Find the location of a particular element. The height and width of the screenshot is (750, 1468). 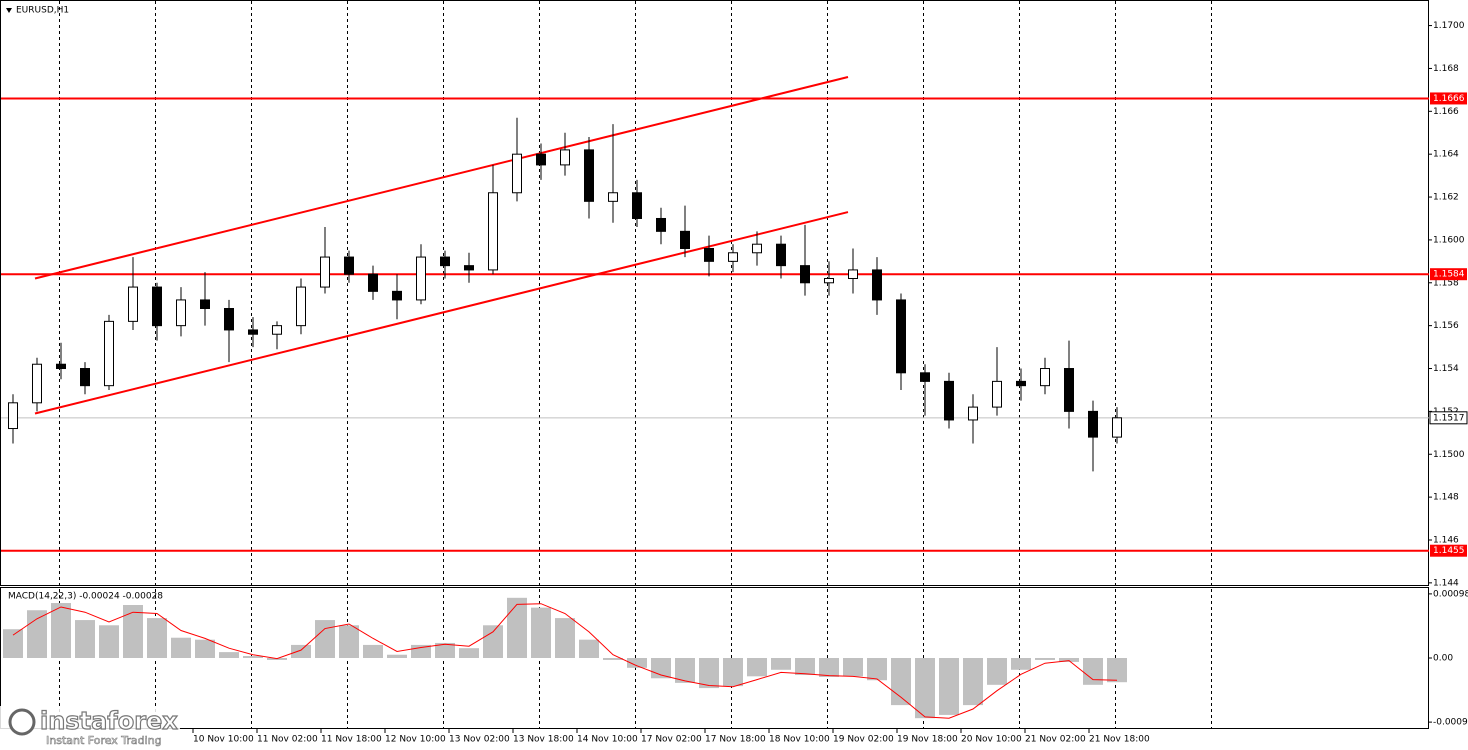

y-tick-label: 1.154 is located at coordinates (1446, 369).